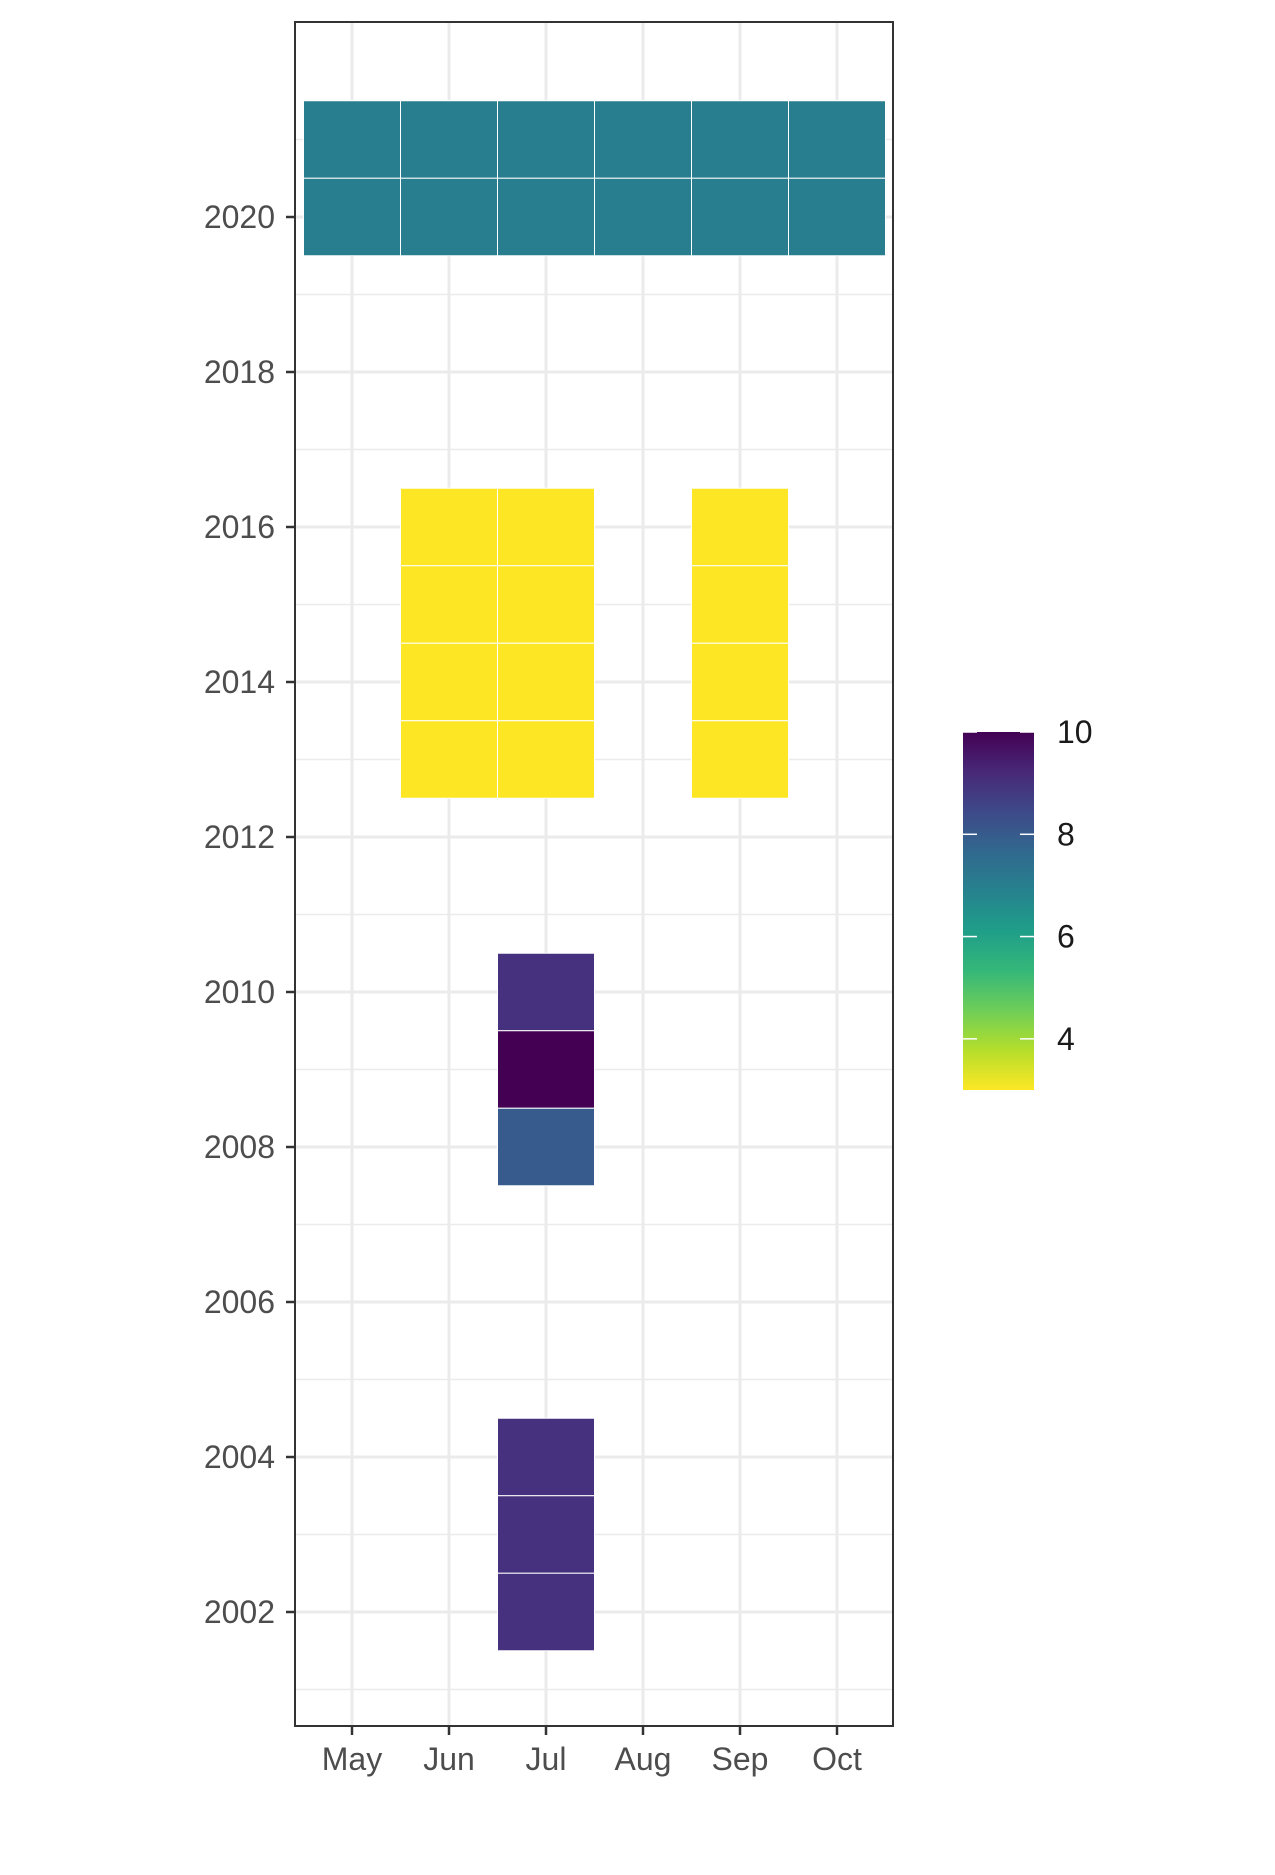 This screenshot has height=1875, width=1275. What do you see at coordinates (239, 217) in the screenshot?
I see `y-tick-label: 2020` at bounding box center [239, 217].